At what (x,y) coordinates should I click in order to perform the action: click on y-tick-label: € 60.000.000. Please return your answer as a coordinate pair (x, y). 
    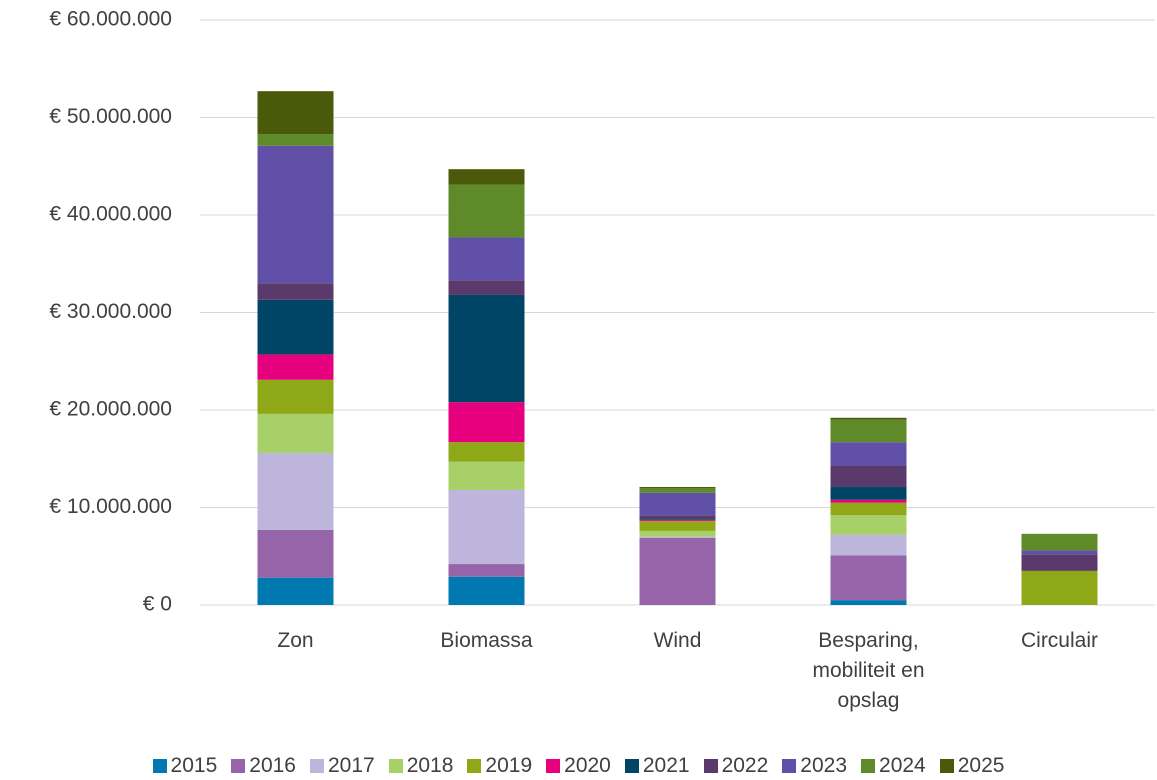
    Looking at the image, I should click on (110, 19).